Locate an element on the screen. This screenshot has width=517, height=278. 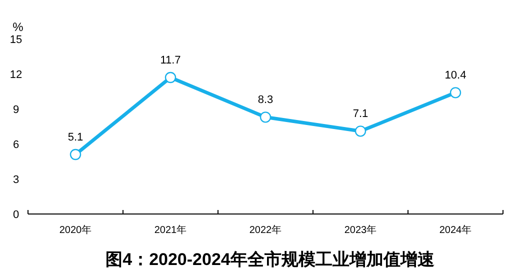
text: 图4：2020-2024年全市规模工业增加值增速 is located at coordinates (270, 259).